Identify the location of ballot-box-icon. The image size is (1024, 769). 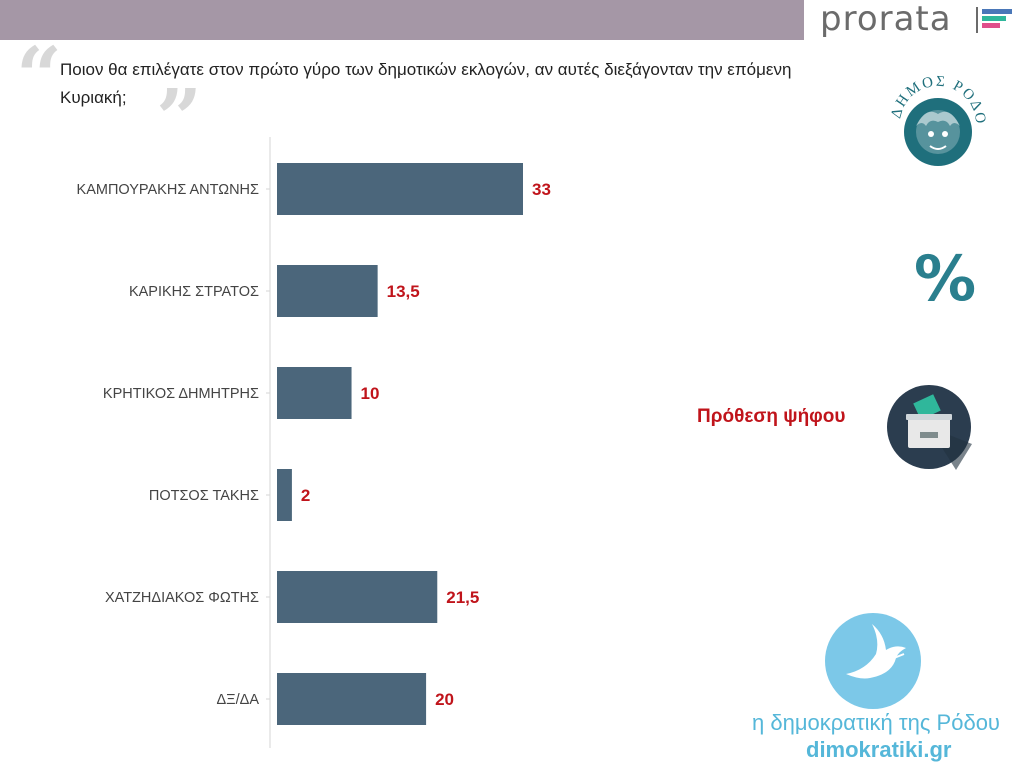
(929, 427).